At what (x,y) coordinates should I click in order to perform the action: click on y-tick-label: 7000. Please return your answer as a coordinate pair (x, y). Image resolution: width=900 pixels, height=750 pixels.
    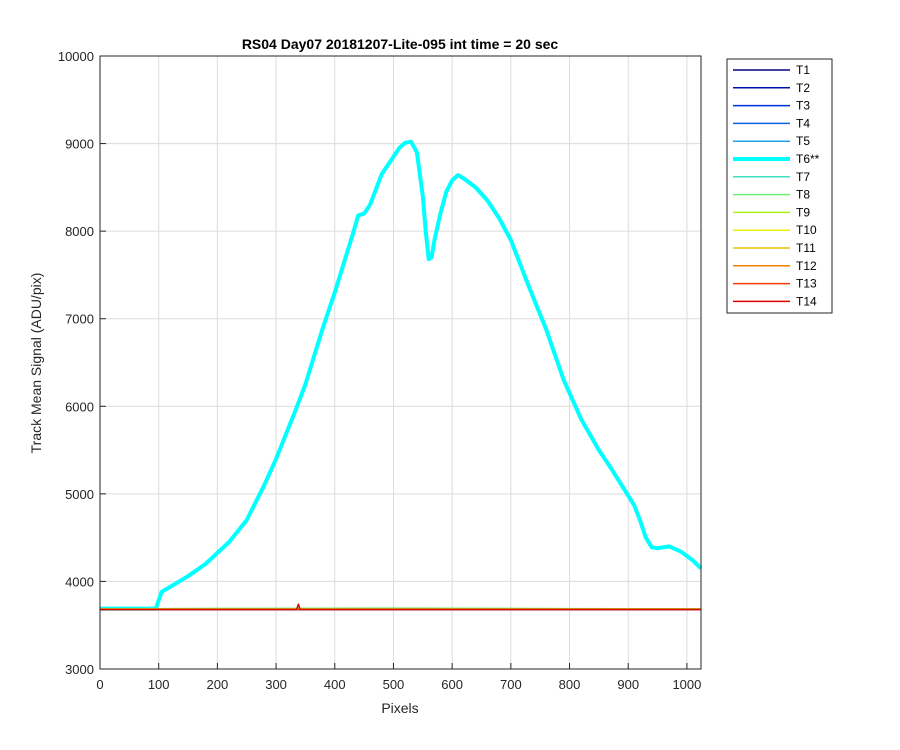
    Looking at the image, I should click on (79, 319).